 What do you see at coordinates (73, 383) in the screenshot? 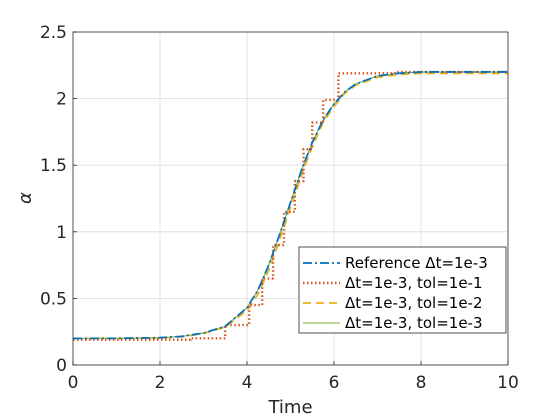
I see `x-tick-label: 0` at bounding box center [73, 383].